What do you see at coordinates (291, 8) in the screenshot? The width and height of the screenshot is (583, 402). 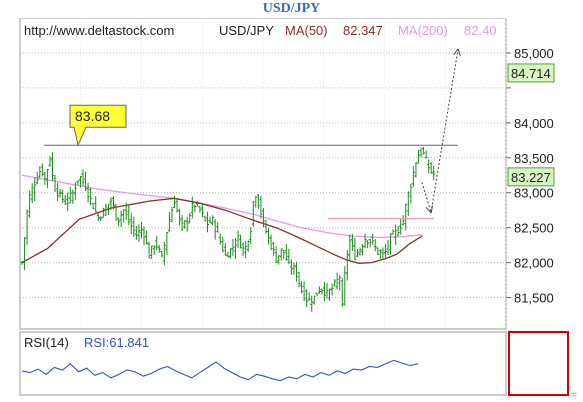 I see `page-title: USD/JPY` at bounding box center [291, 8].